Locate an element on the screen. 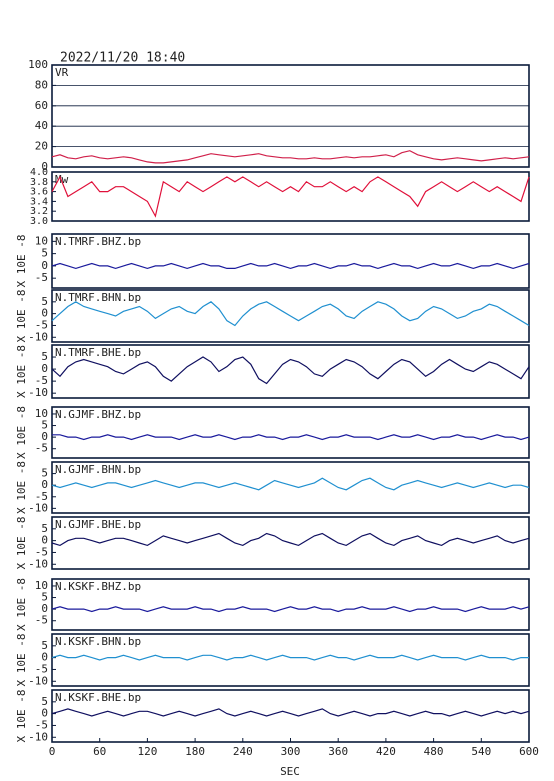 This screenshot has width=554, height=781. x-tick-label: 0 is located at coordinates (52, 751).